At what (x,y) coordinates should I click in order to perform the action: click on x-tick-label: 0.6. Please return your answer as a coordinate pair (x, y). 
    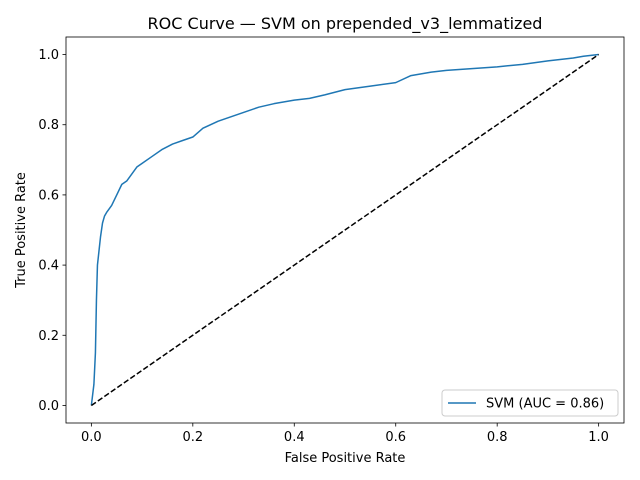
    Looking at the image, I should click on (395, 437).